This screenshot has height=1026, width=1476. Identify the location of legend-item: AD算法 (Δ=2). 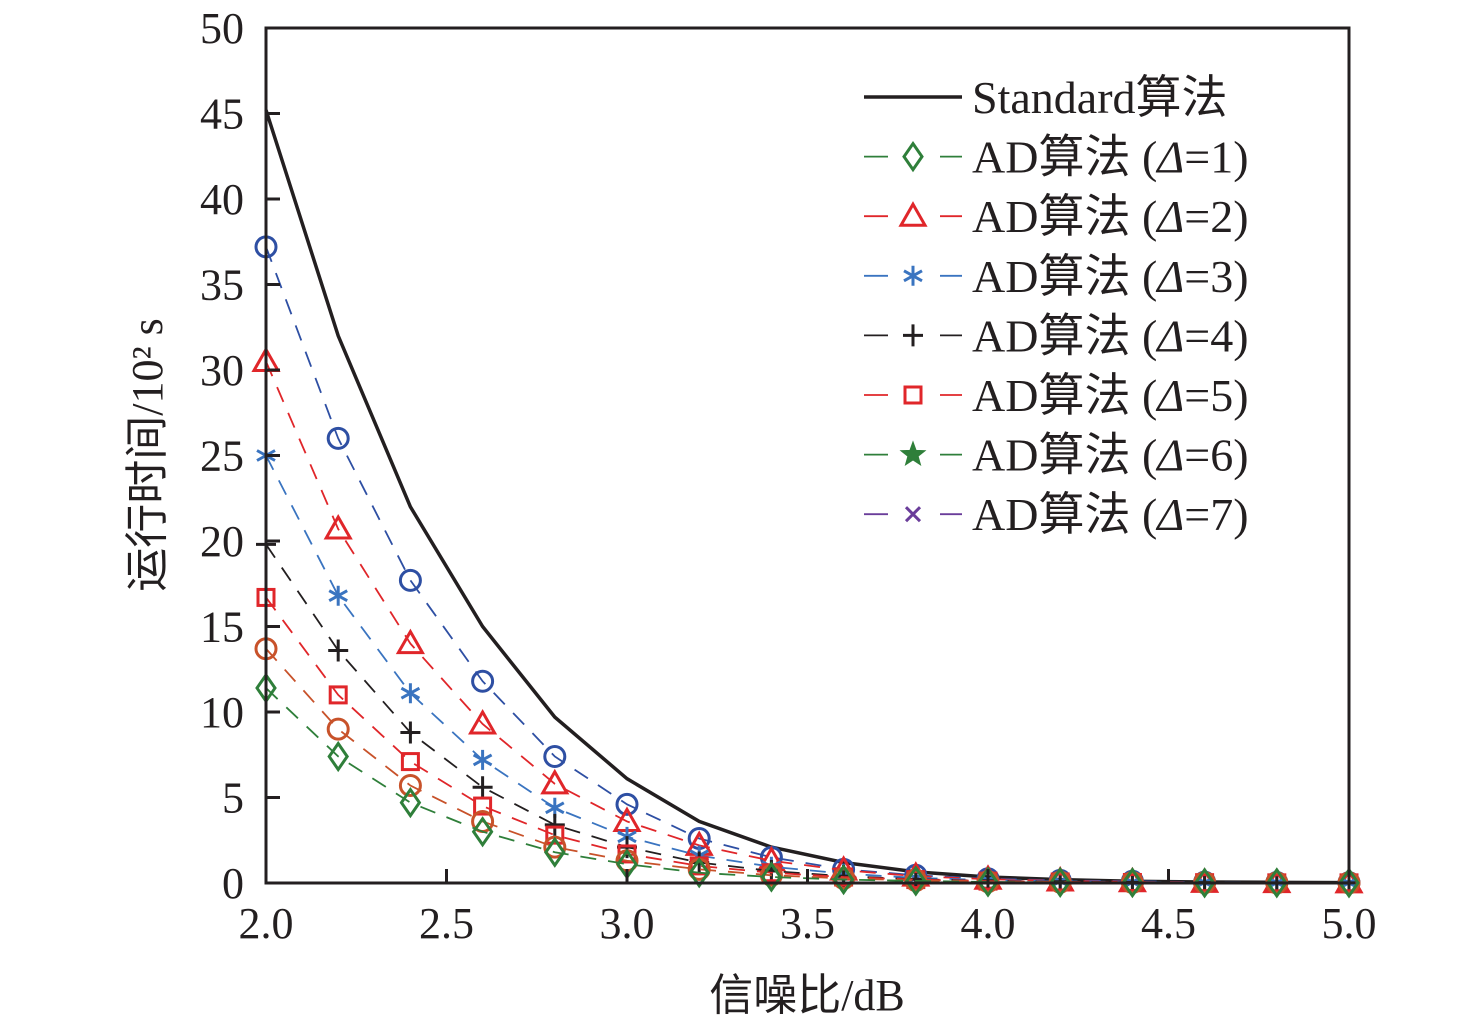
(1056, 216).